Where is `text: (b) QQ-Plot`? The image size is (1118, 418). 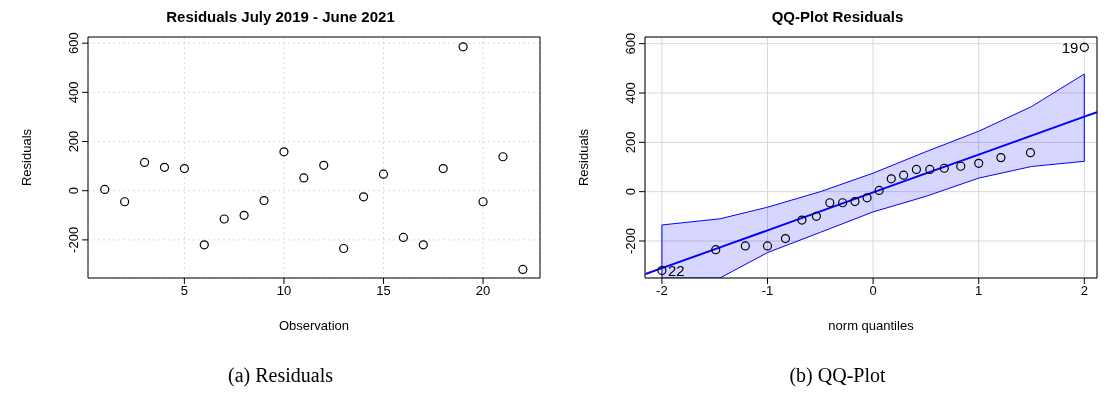
text: (b) QQ-Plot is located at coordinates (837, 375).